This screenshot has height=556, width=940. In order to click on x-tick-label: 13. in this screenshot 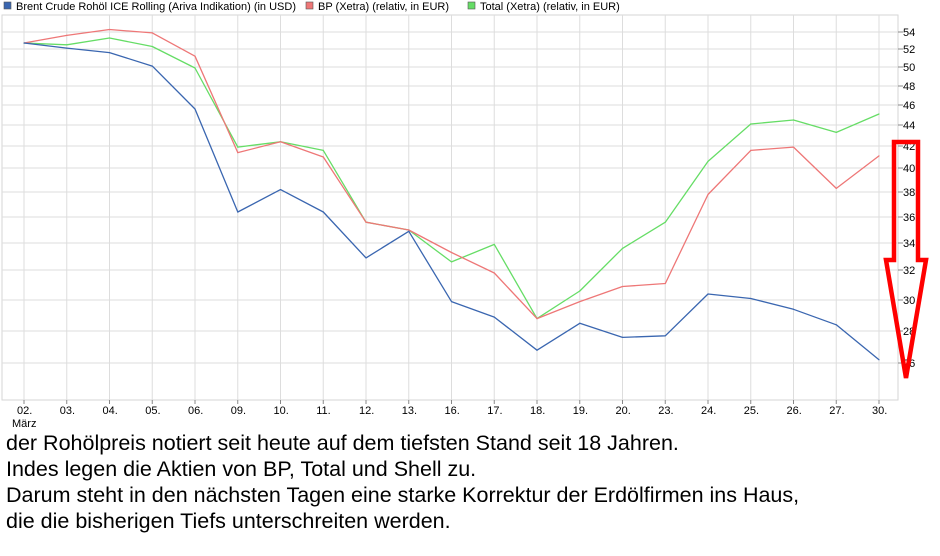, I will do `click(409, 411)`.